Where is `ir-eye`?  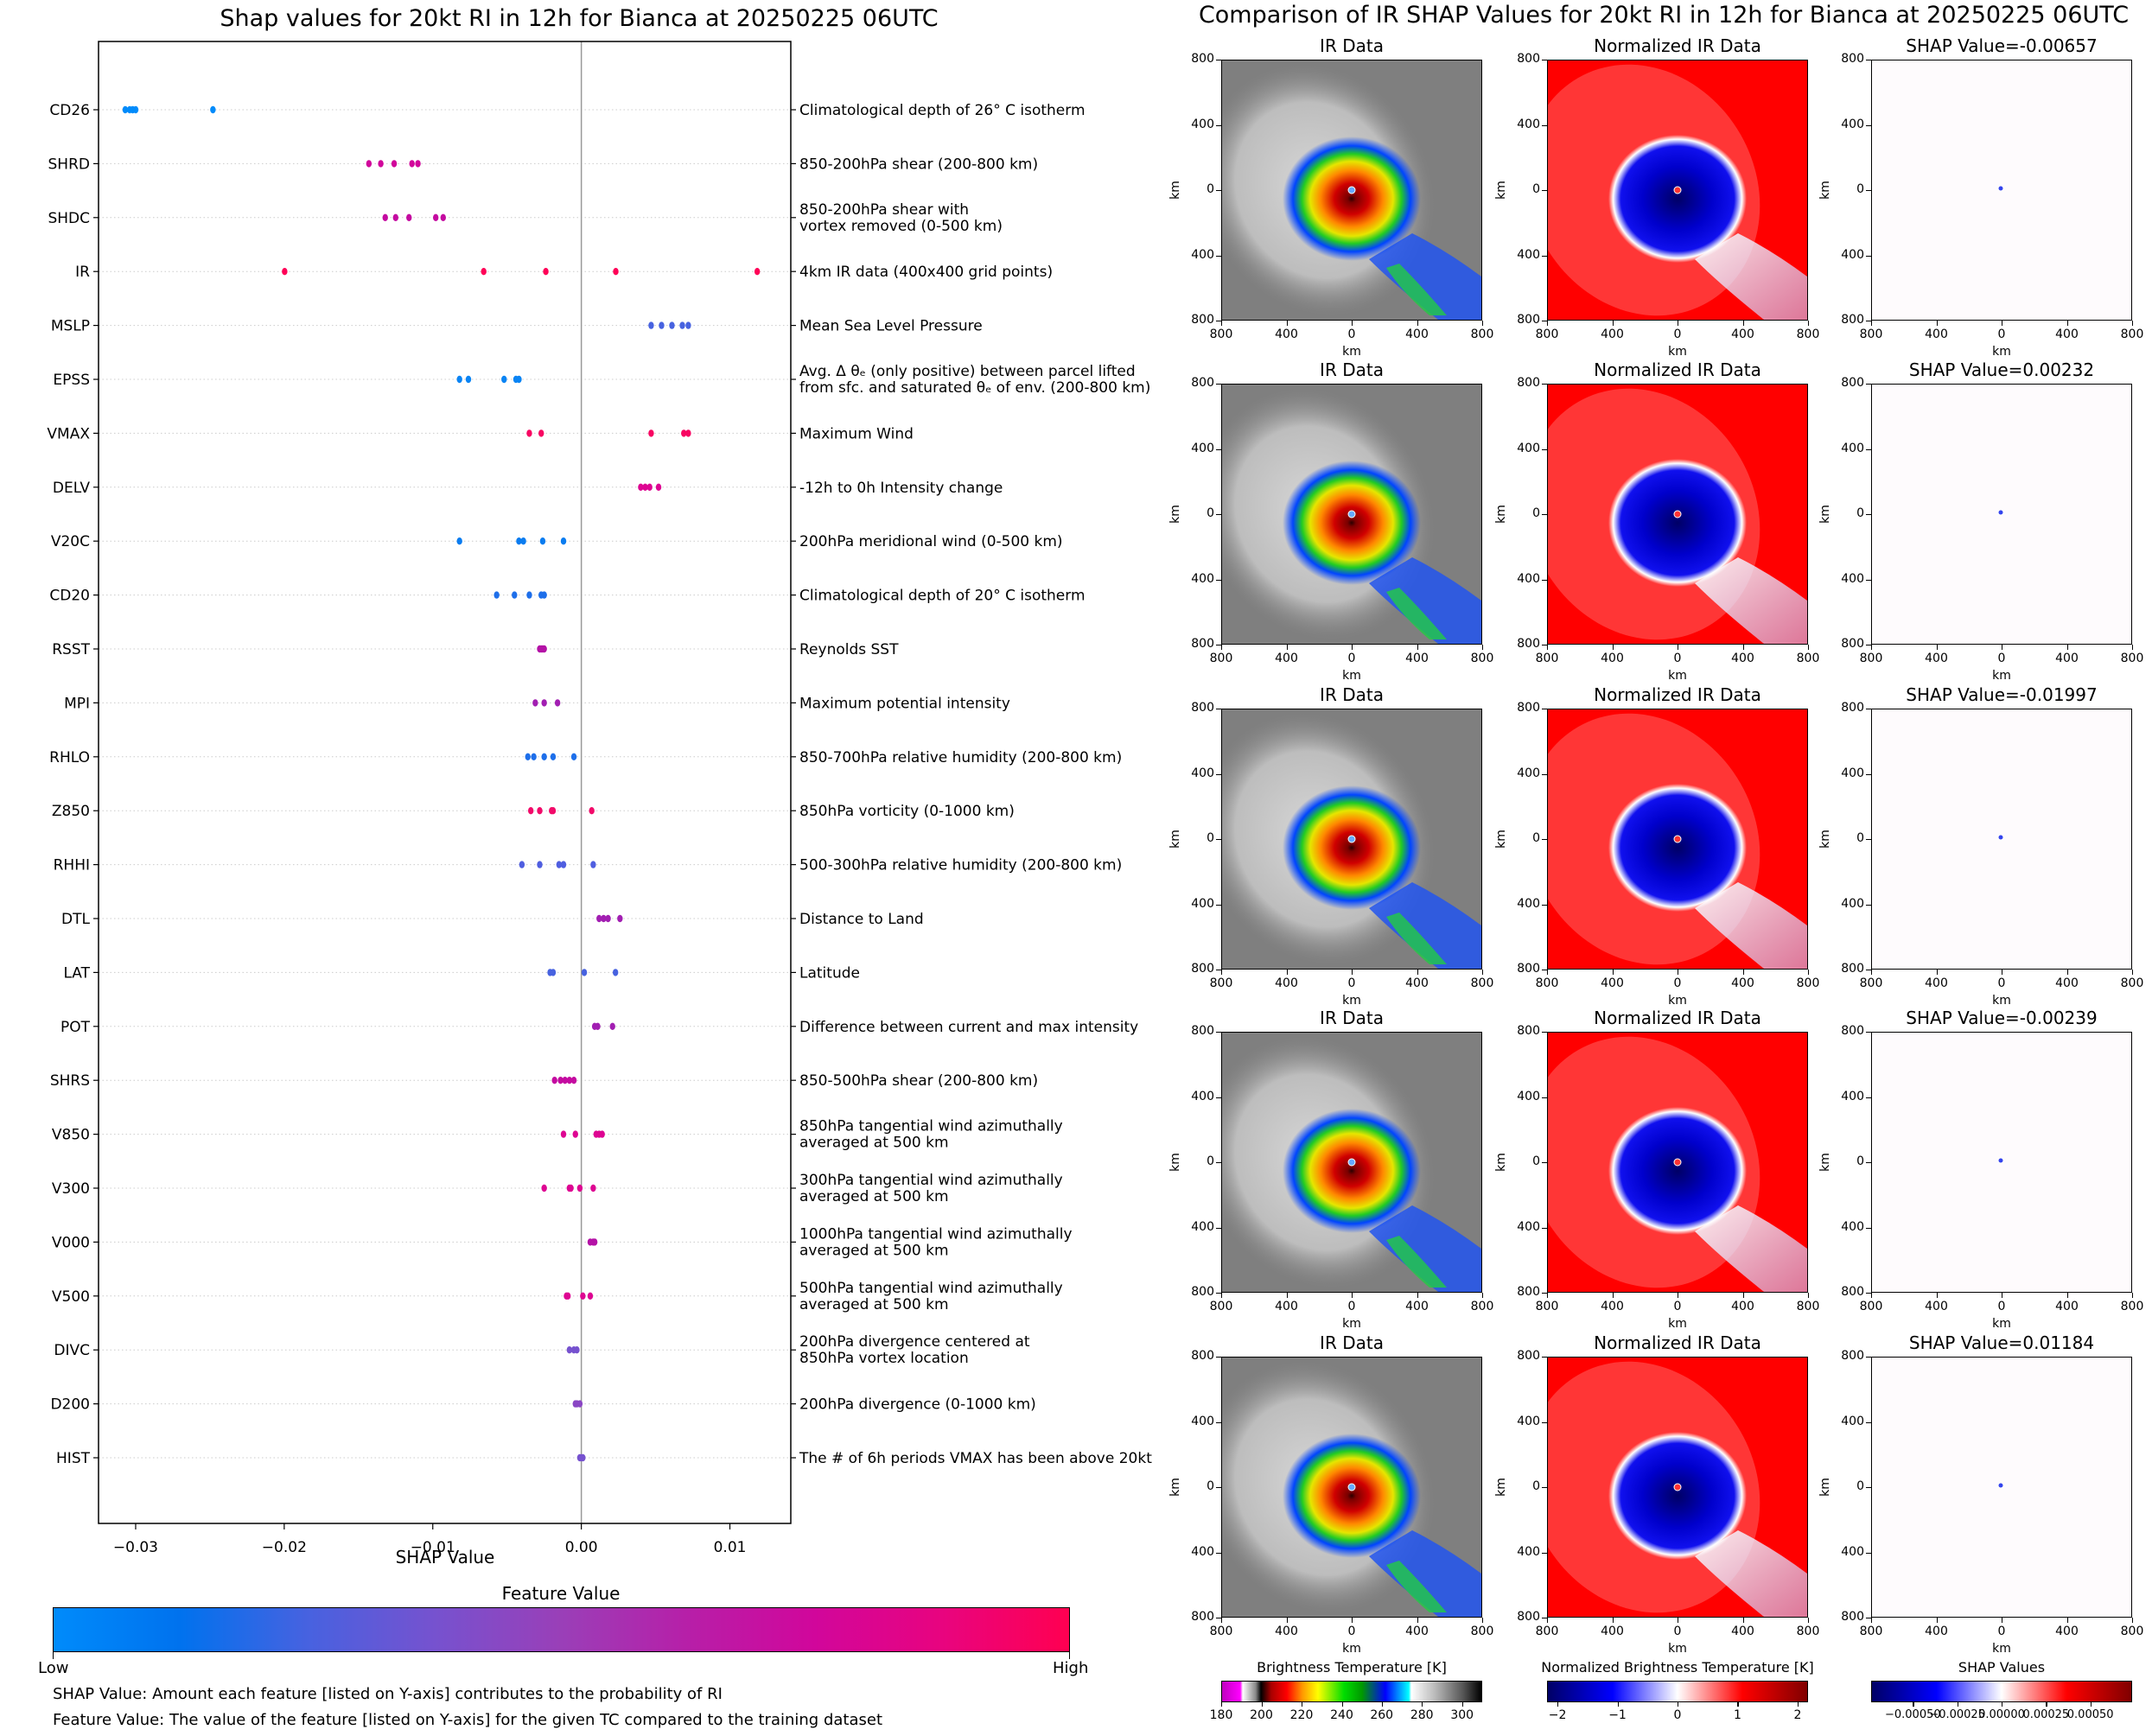 ir-eye is located at coordinates (1351, 1162).